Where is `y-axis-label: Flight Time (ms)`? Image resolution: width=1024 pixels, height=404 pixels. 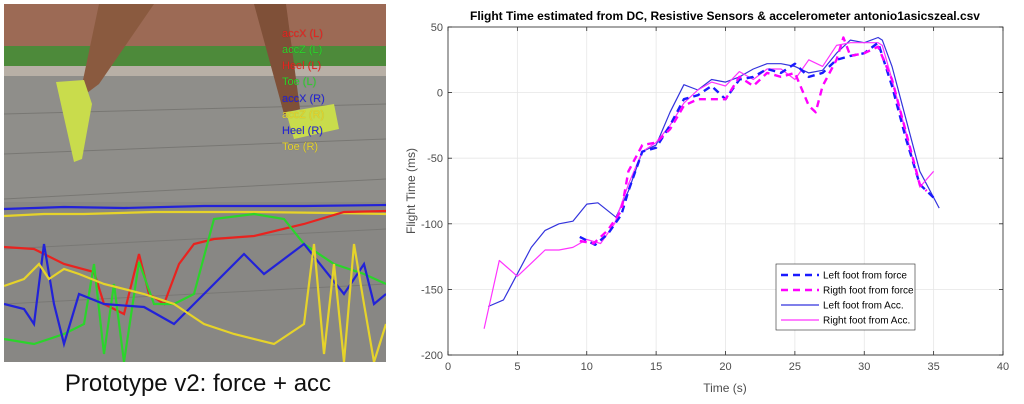
y-axis-label: Flight Time (ms) is located at coordinates (411, 191).